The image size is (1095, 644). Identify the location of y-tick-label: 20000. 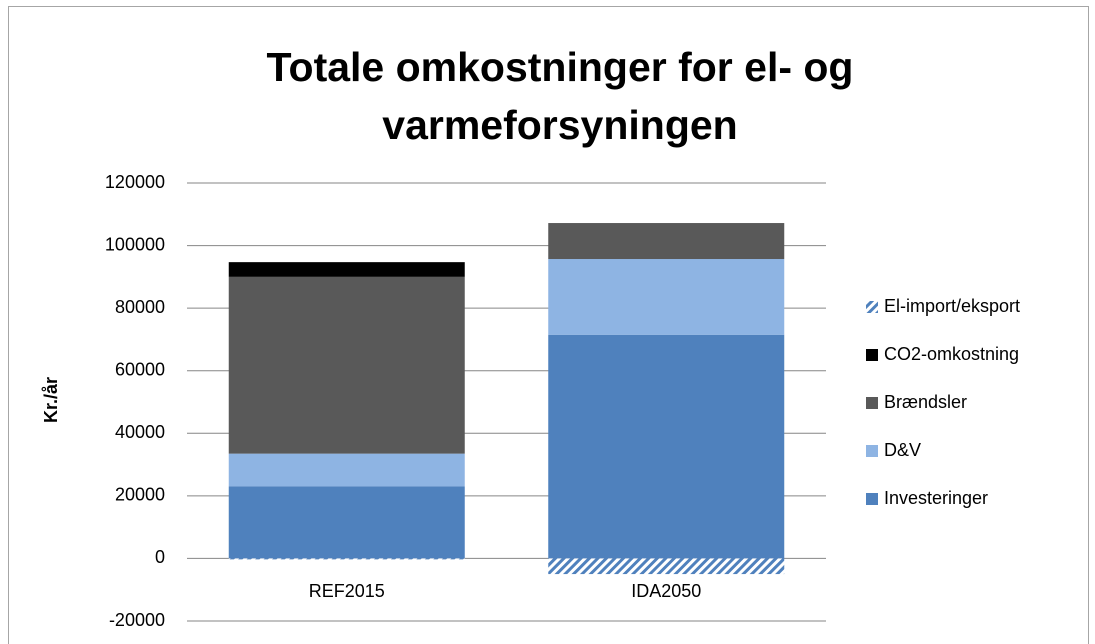
(140, 495).